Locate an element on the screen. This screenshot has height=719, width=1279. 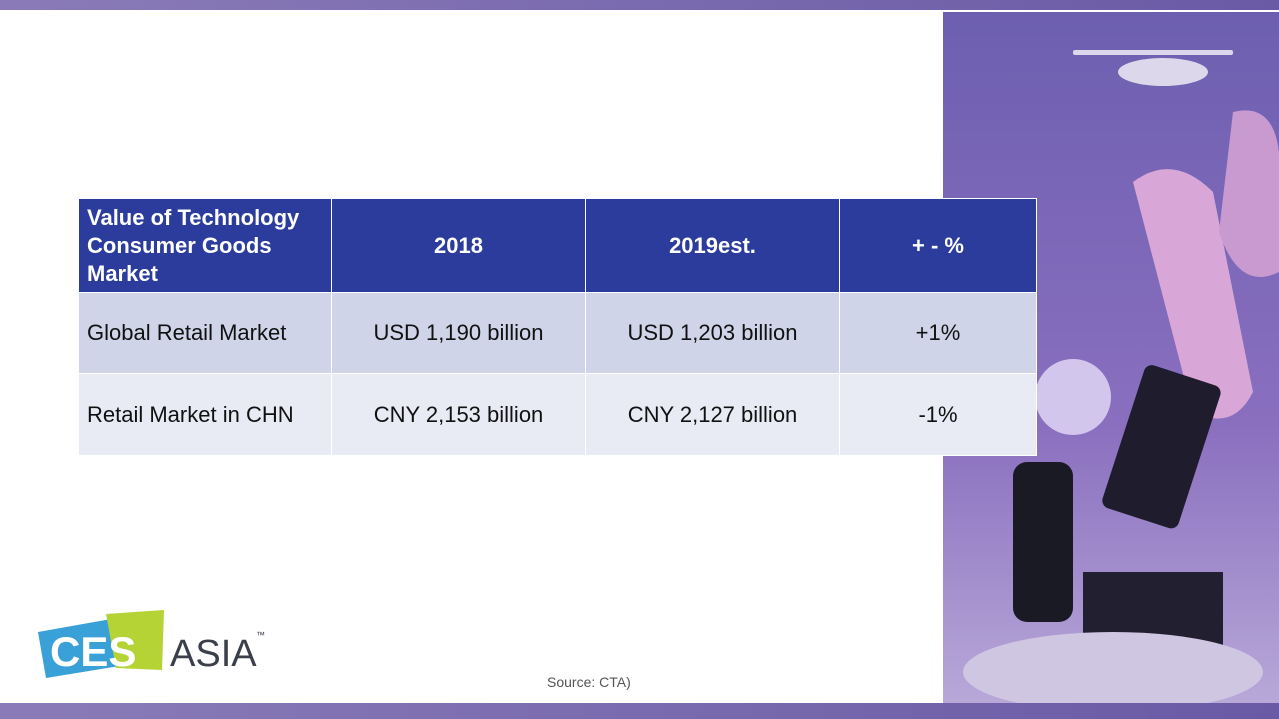
table-cell: USD 1,190 billion is located at coordinates (458, 333).